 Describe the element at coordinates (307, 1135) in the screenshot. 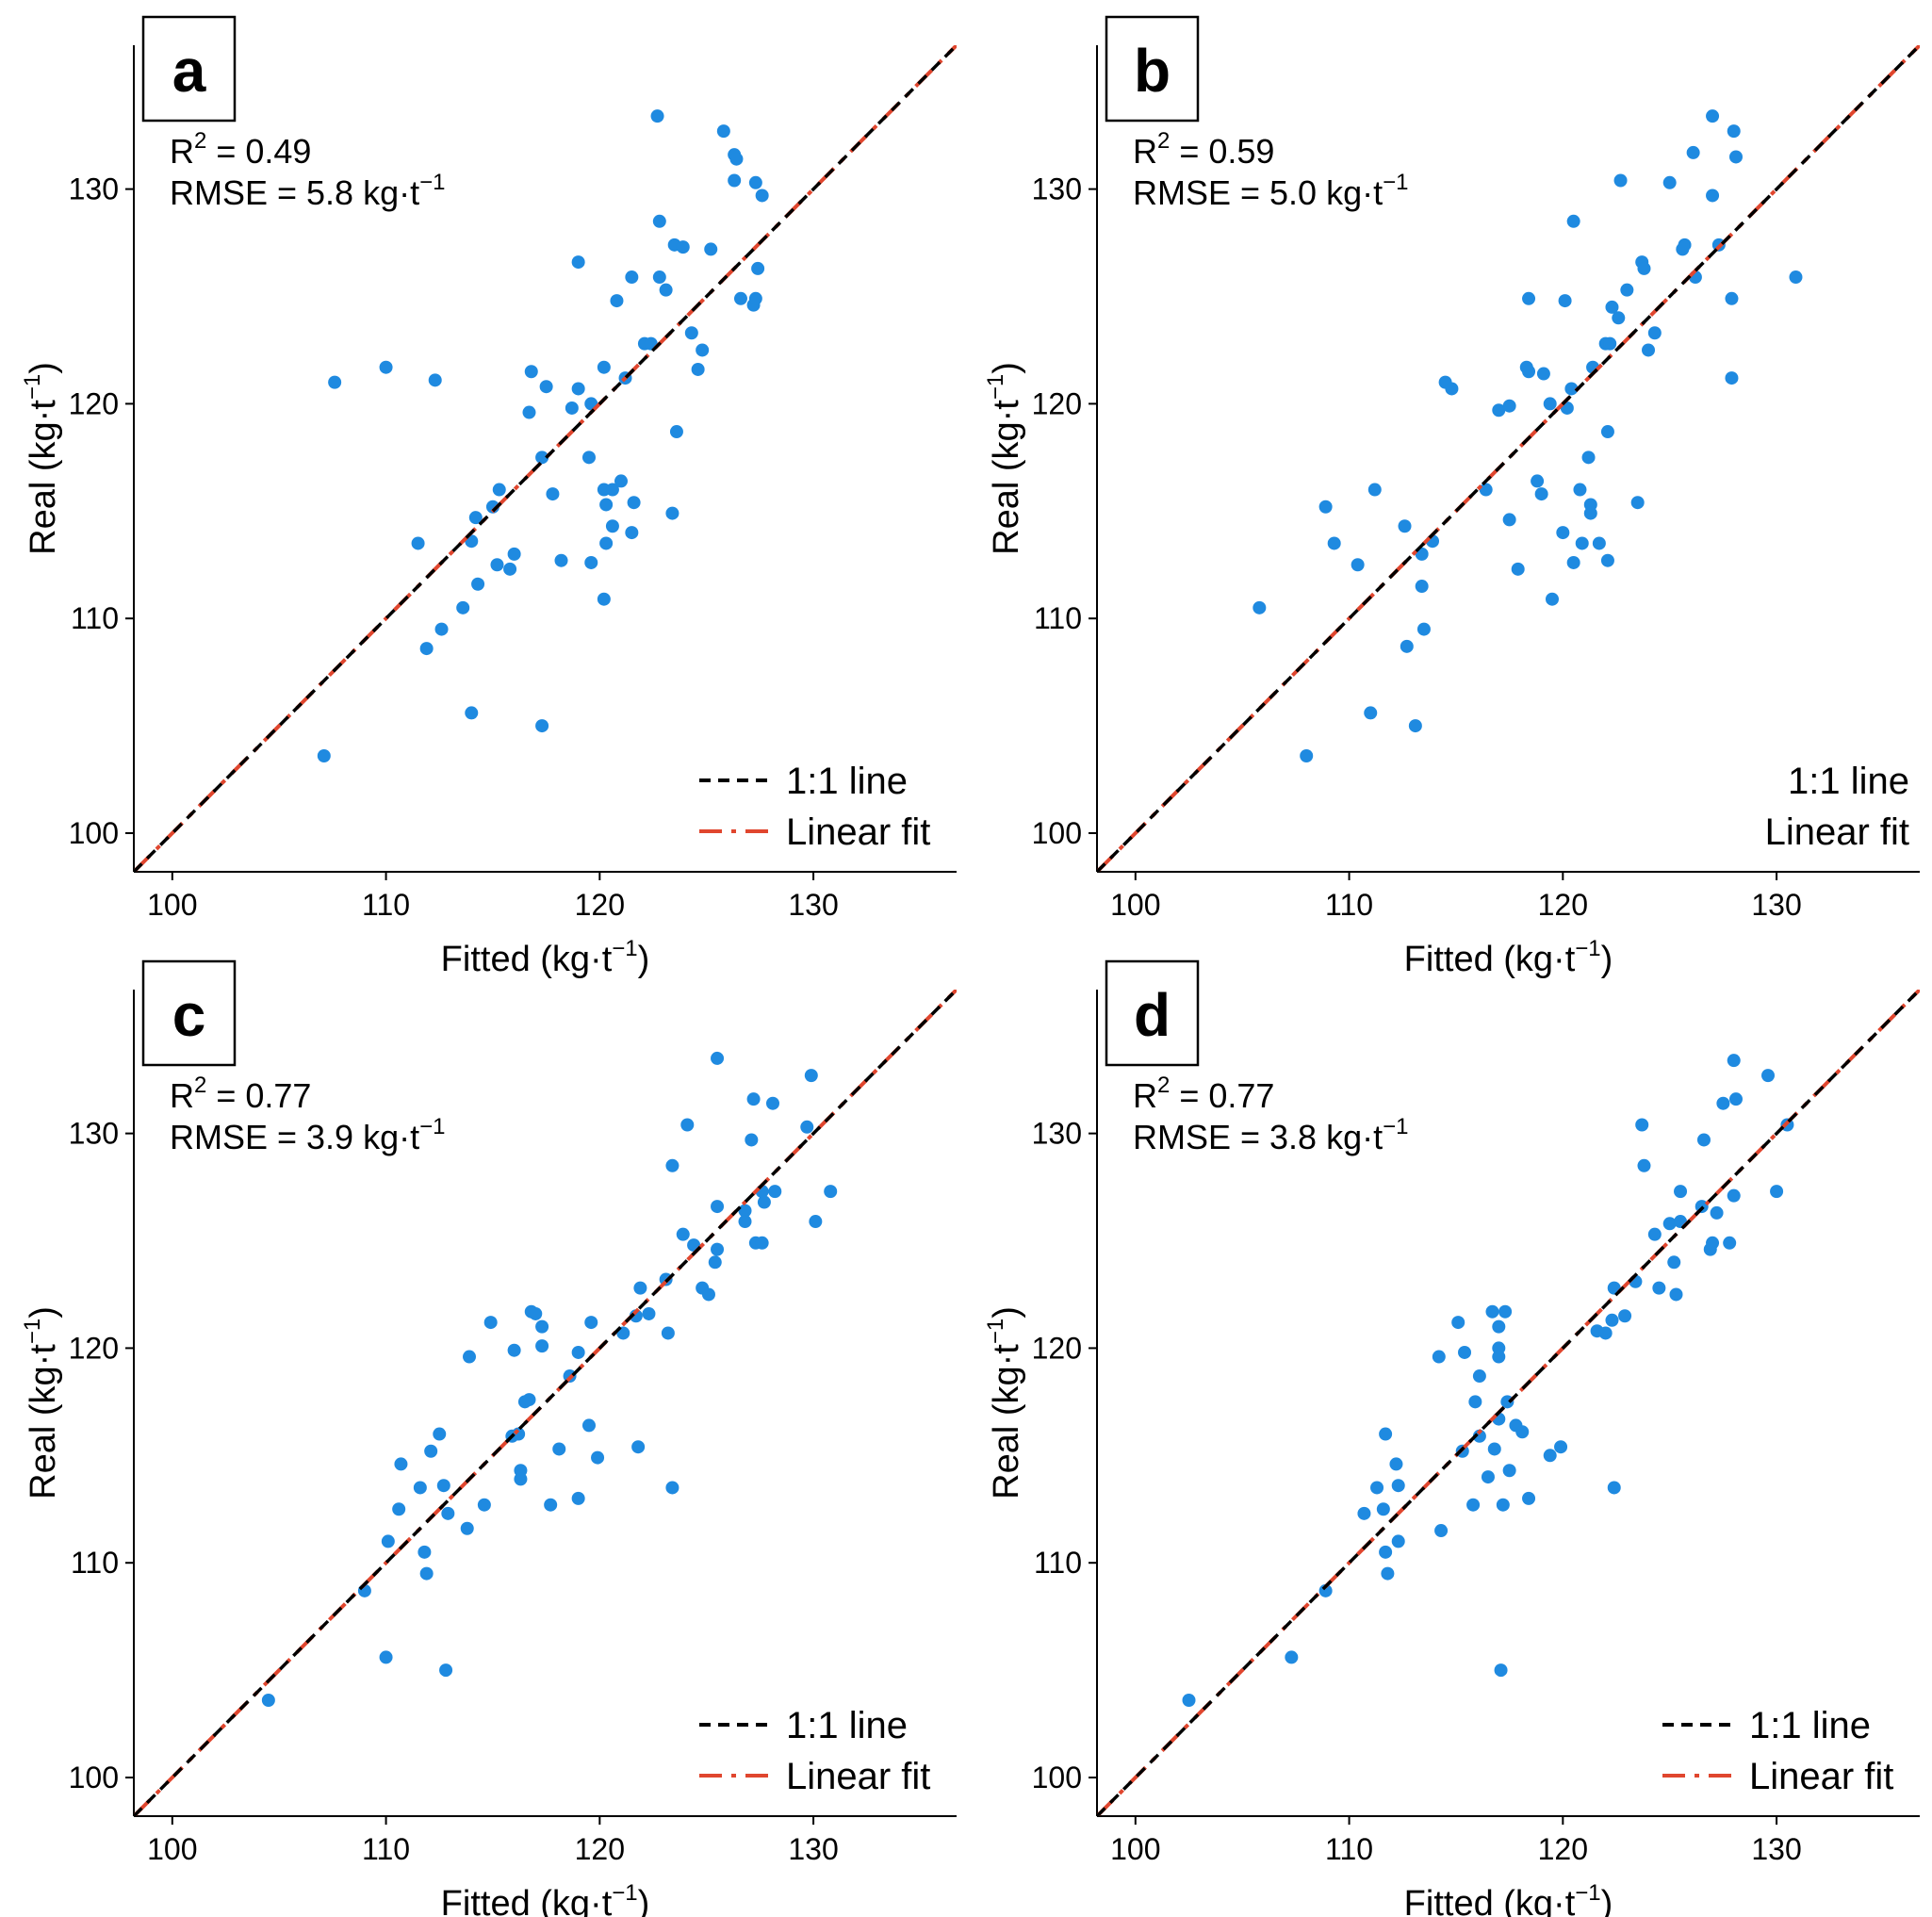

I see `rmse-text: RMSE = 3.9 kg·t−1` at that location.